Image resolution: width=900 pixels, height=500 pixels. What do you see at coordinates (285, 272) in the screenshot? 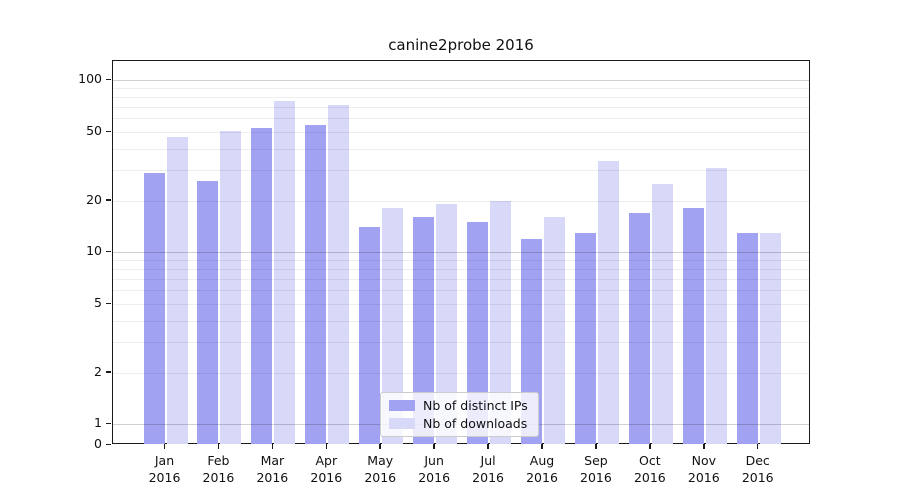
I see `bar-downloads-mar` at bounding box center [285, 272].